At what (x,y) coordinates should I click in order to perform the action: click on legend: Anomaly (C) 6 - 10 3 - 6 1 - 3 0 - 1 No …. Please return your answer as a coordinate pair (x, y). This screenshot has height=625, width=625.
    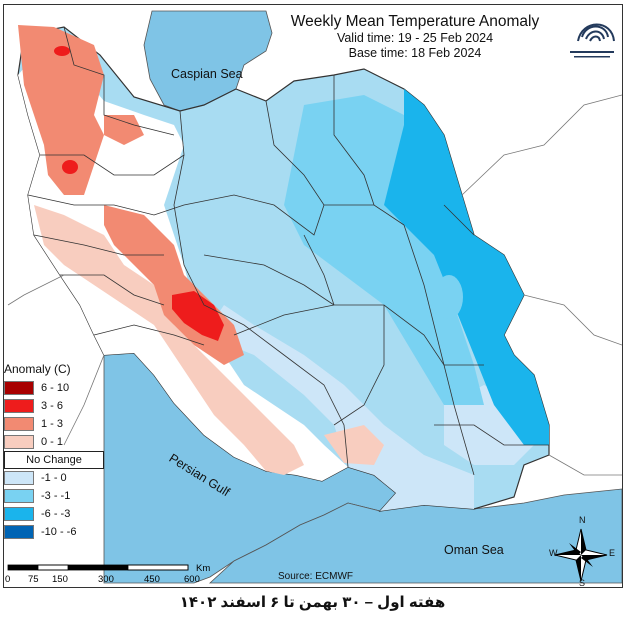
    Looking at the image, I should click on (60, 451).